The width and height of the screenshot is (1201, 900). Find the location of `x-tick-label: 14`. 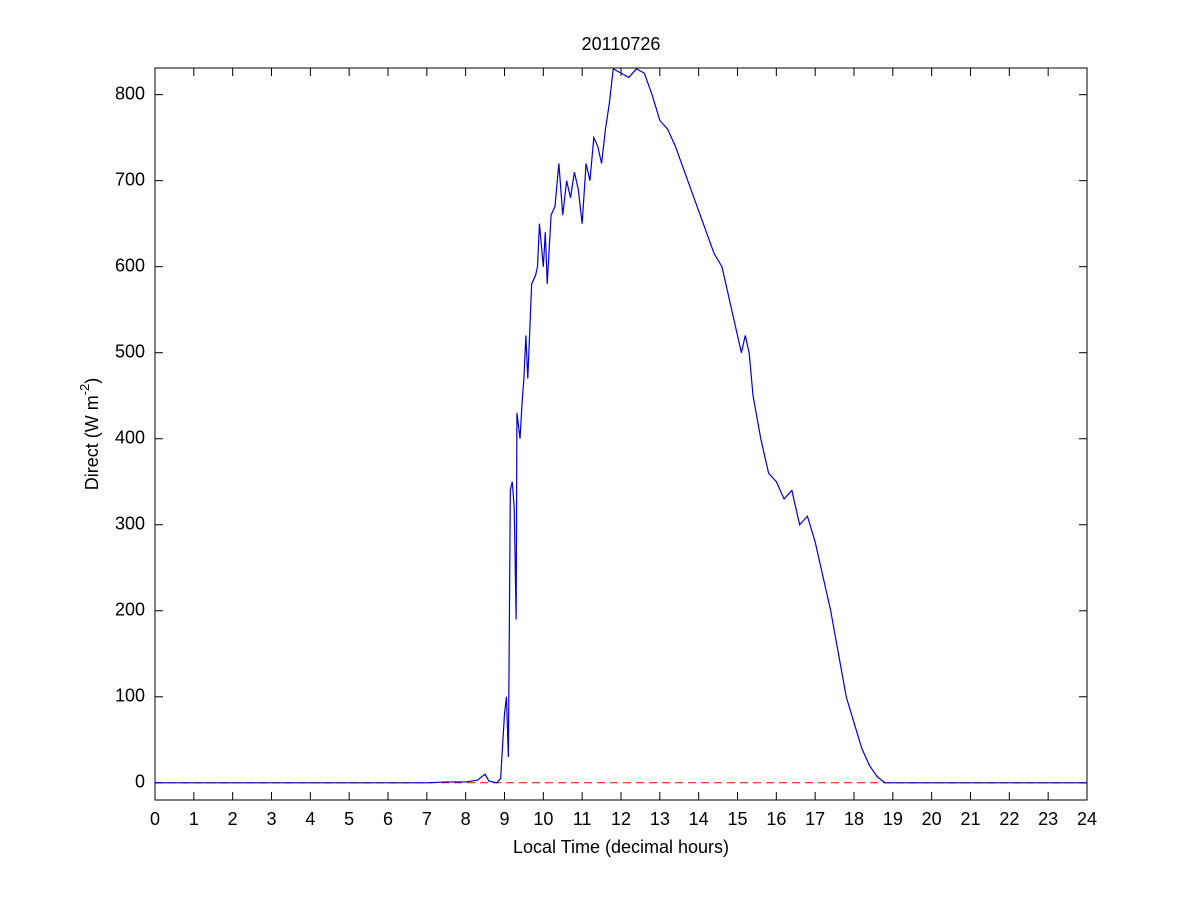

x-tick-label: 14 is located at coordinates (699, 819).